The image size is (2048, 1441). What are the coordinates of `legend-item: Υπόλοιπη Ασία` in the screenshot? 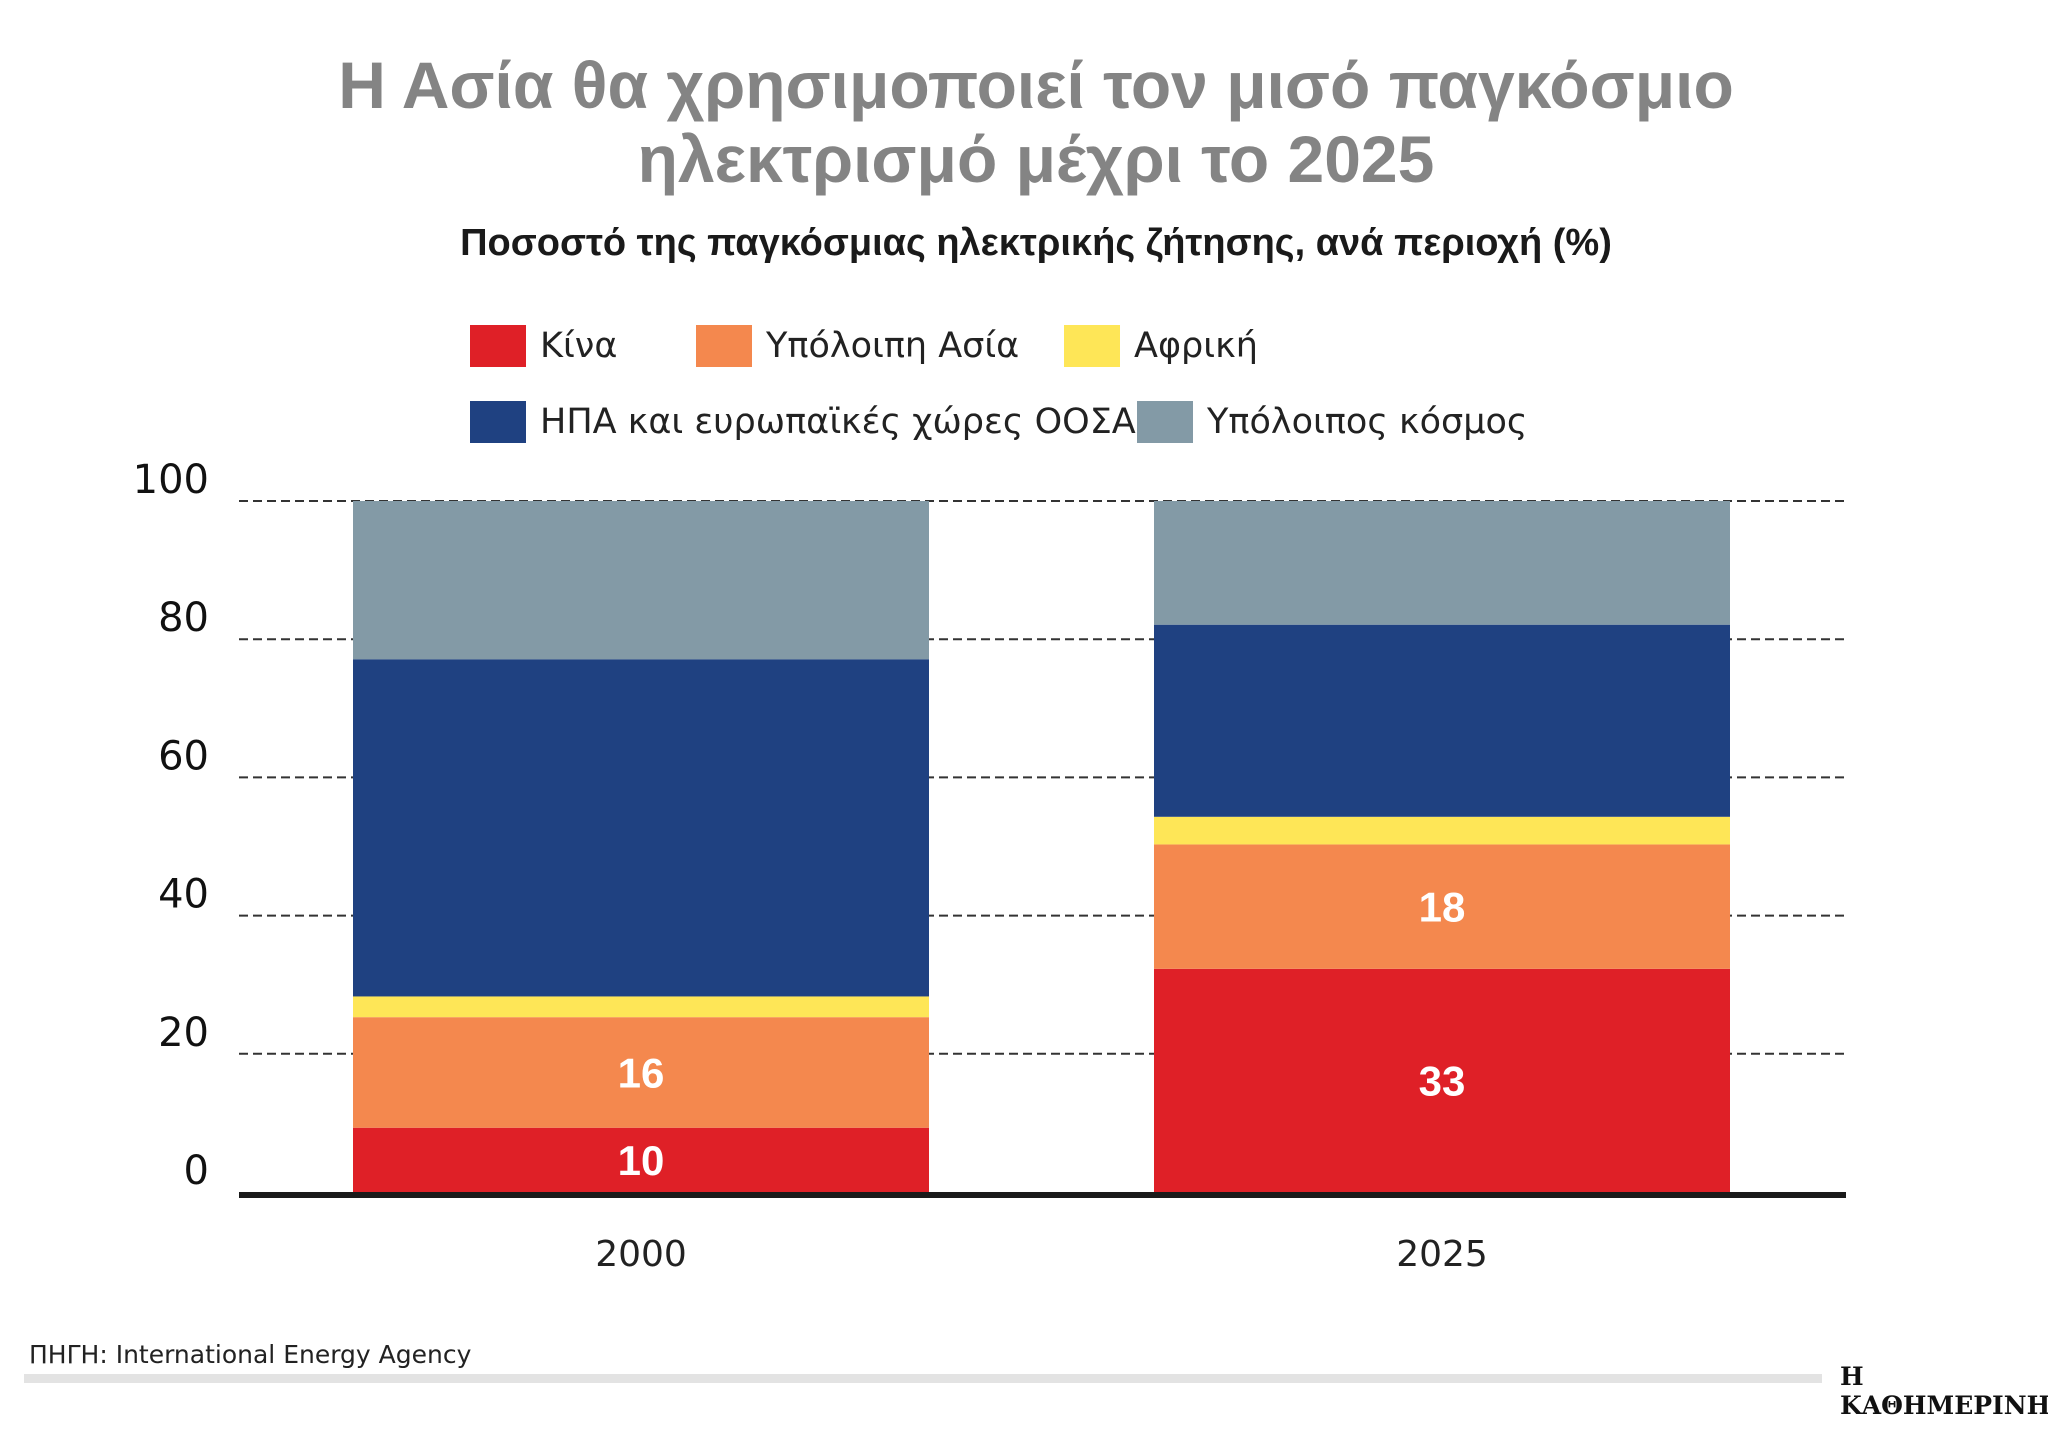 It's located at (857, 346).